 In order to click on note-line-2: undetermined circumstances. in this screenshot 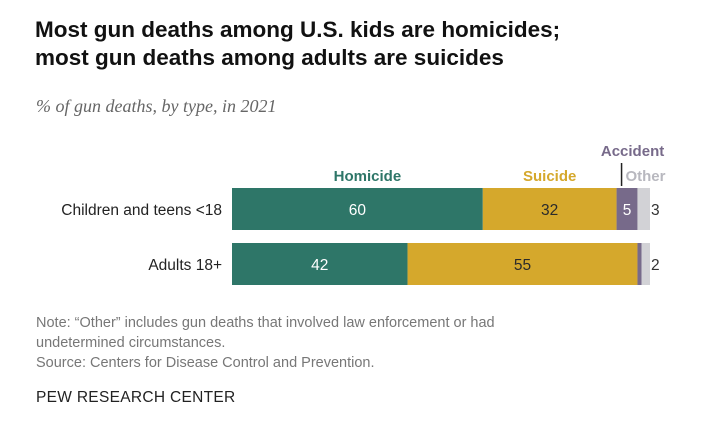, I will do `click(131, 343)`.